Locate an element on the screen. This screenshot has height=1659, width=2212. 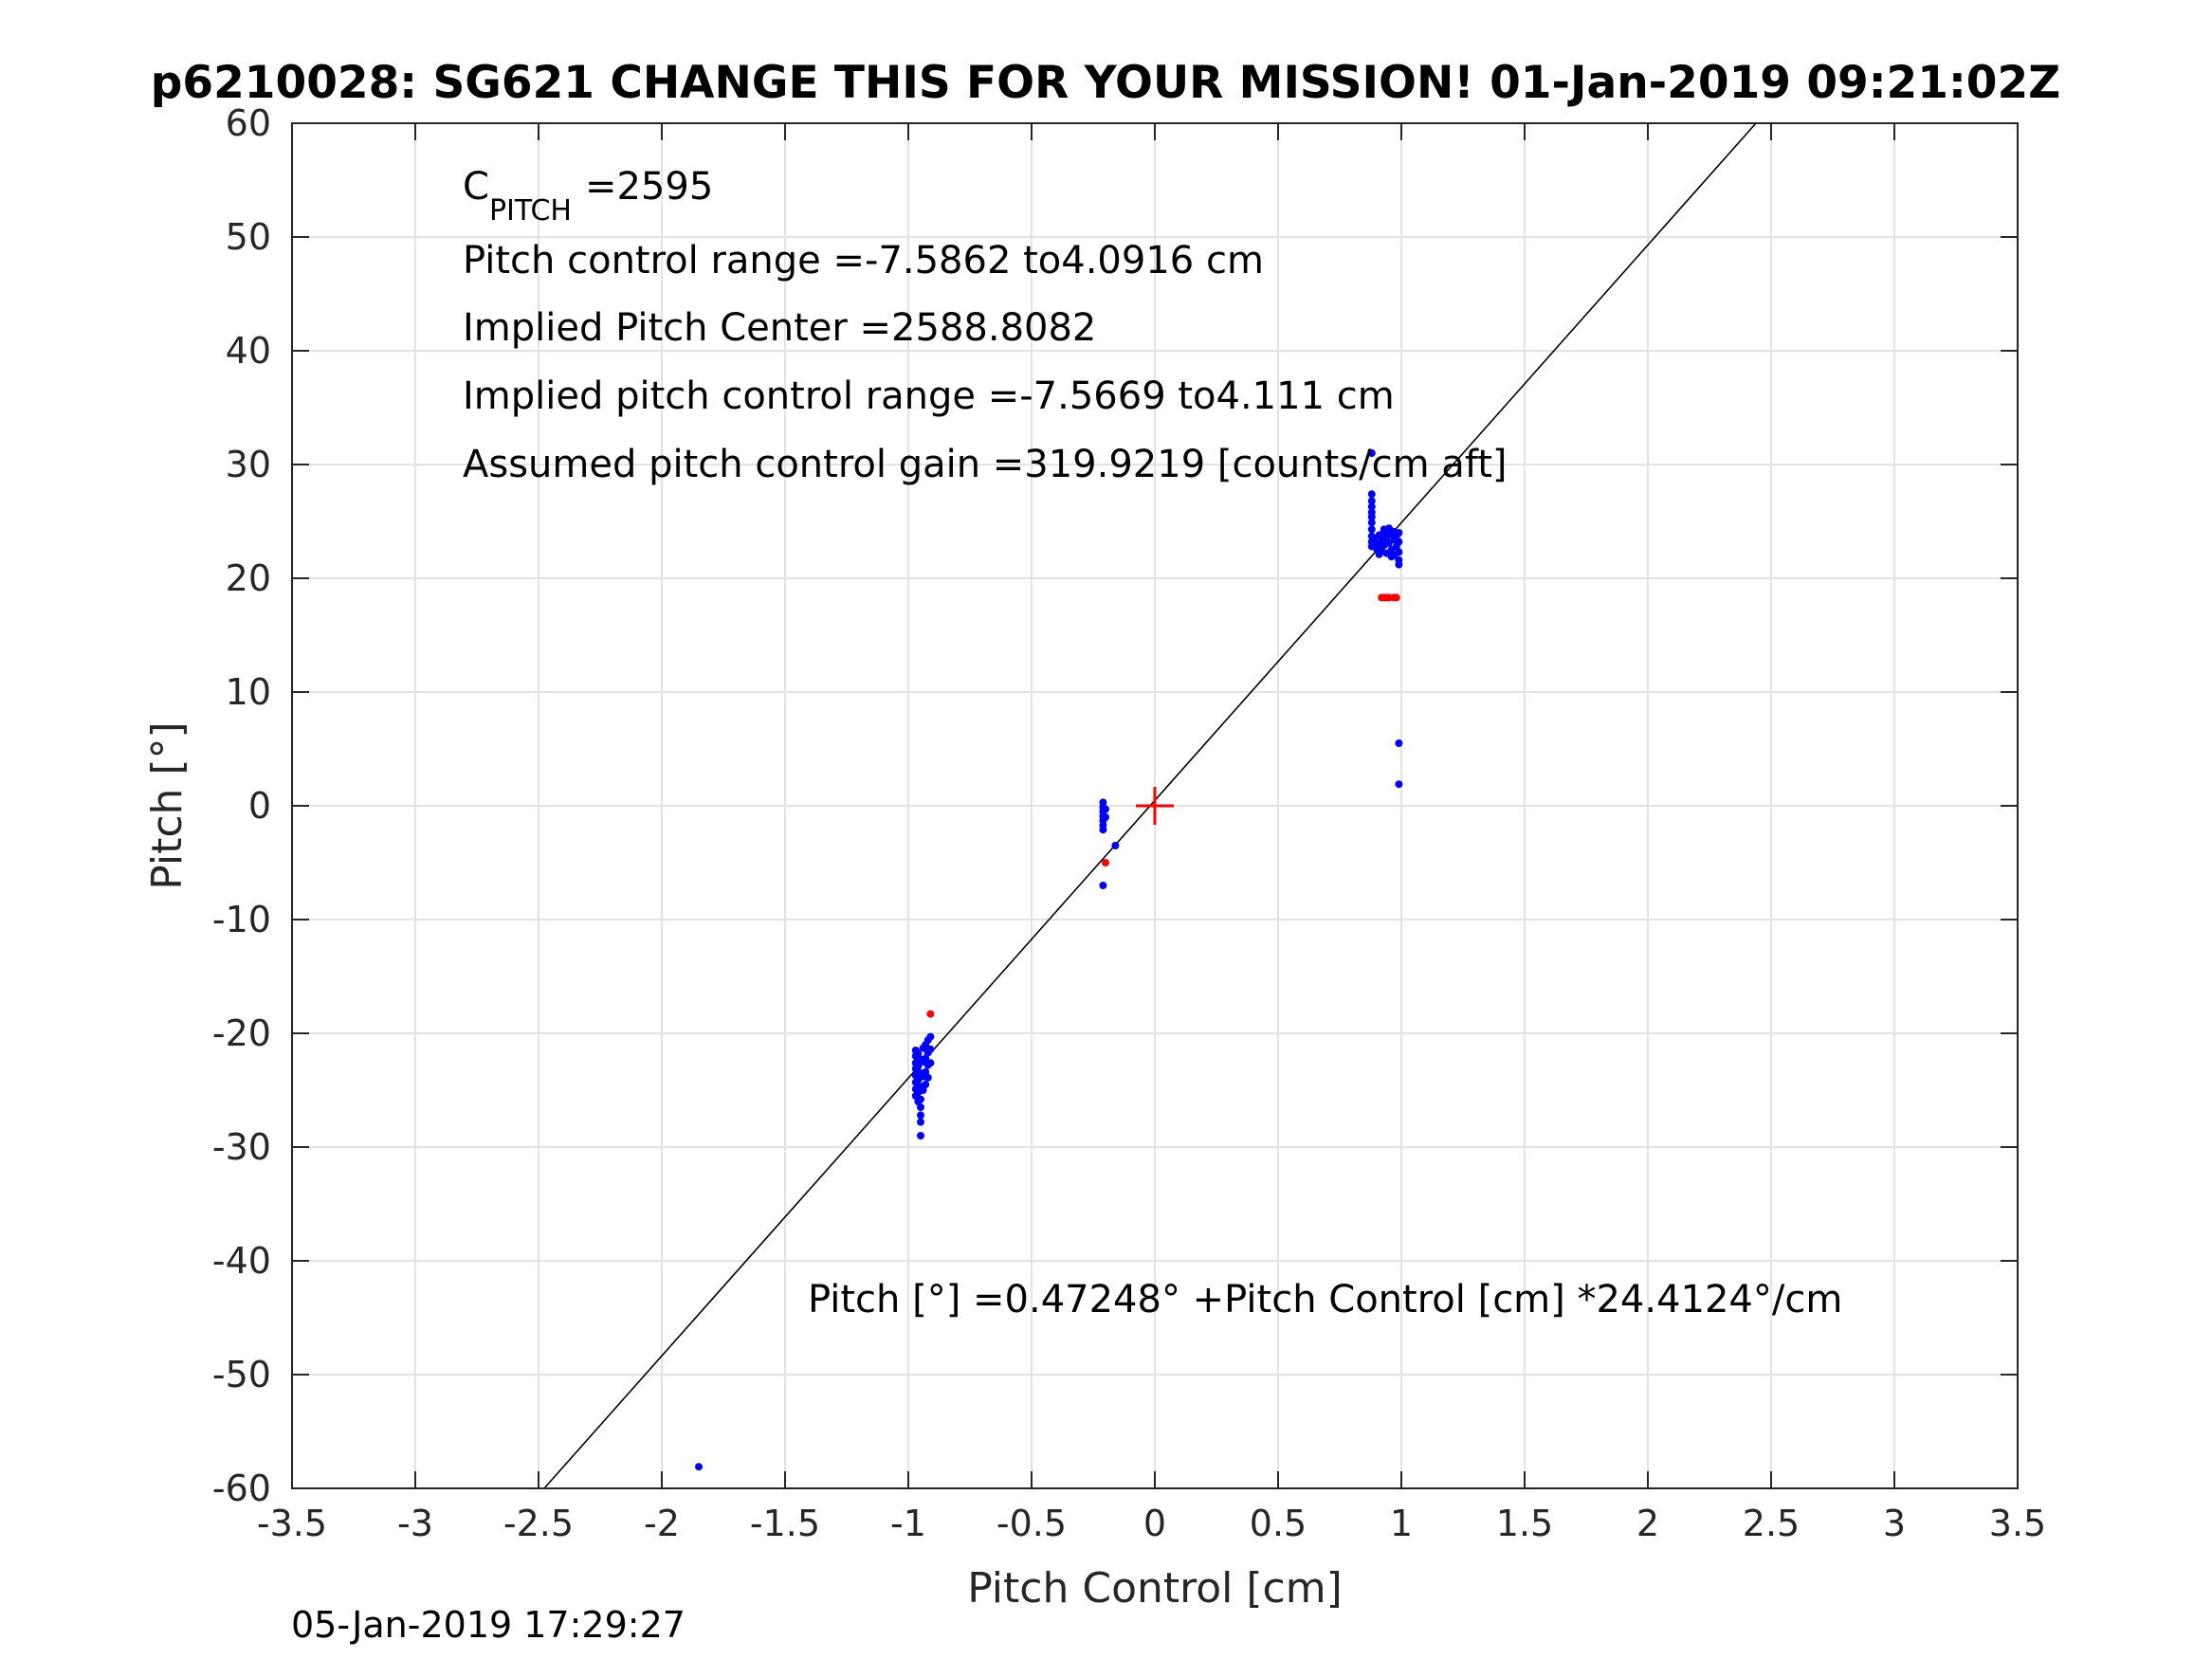
y-tick-label: 60 is located at coordinates (248, 123).